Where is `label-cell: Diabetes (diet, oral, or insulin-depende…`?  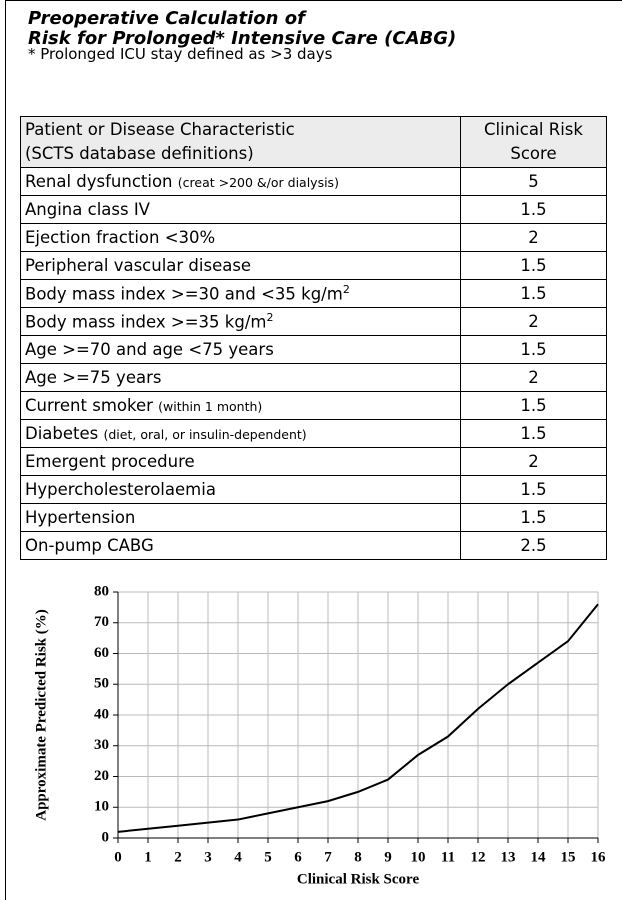
label-cell: Diabetes (diet, oral, or insulin-depende… is located at coordinates (240, 433).